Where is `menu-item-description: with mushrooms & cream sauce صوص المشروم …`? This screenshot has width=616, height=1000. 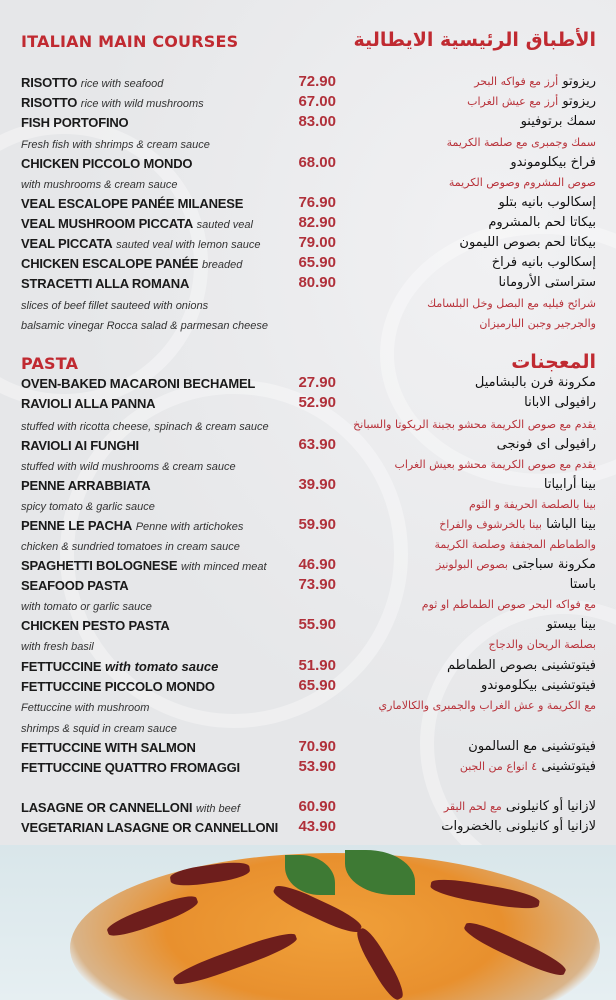
menu-item-description: with mushrooms & cream sauce صوص المشروم … is located at coordinates (308, 184).